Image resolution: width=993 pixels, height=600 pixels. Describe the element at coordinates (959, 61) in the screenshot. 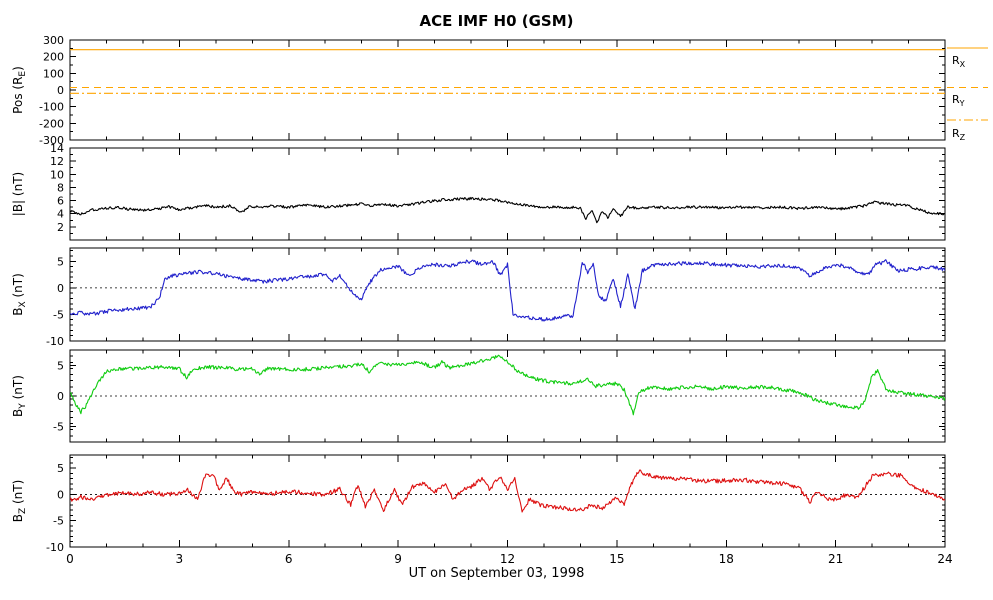

I see `legend-label: RX` at that location.